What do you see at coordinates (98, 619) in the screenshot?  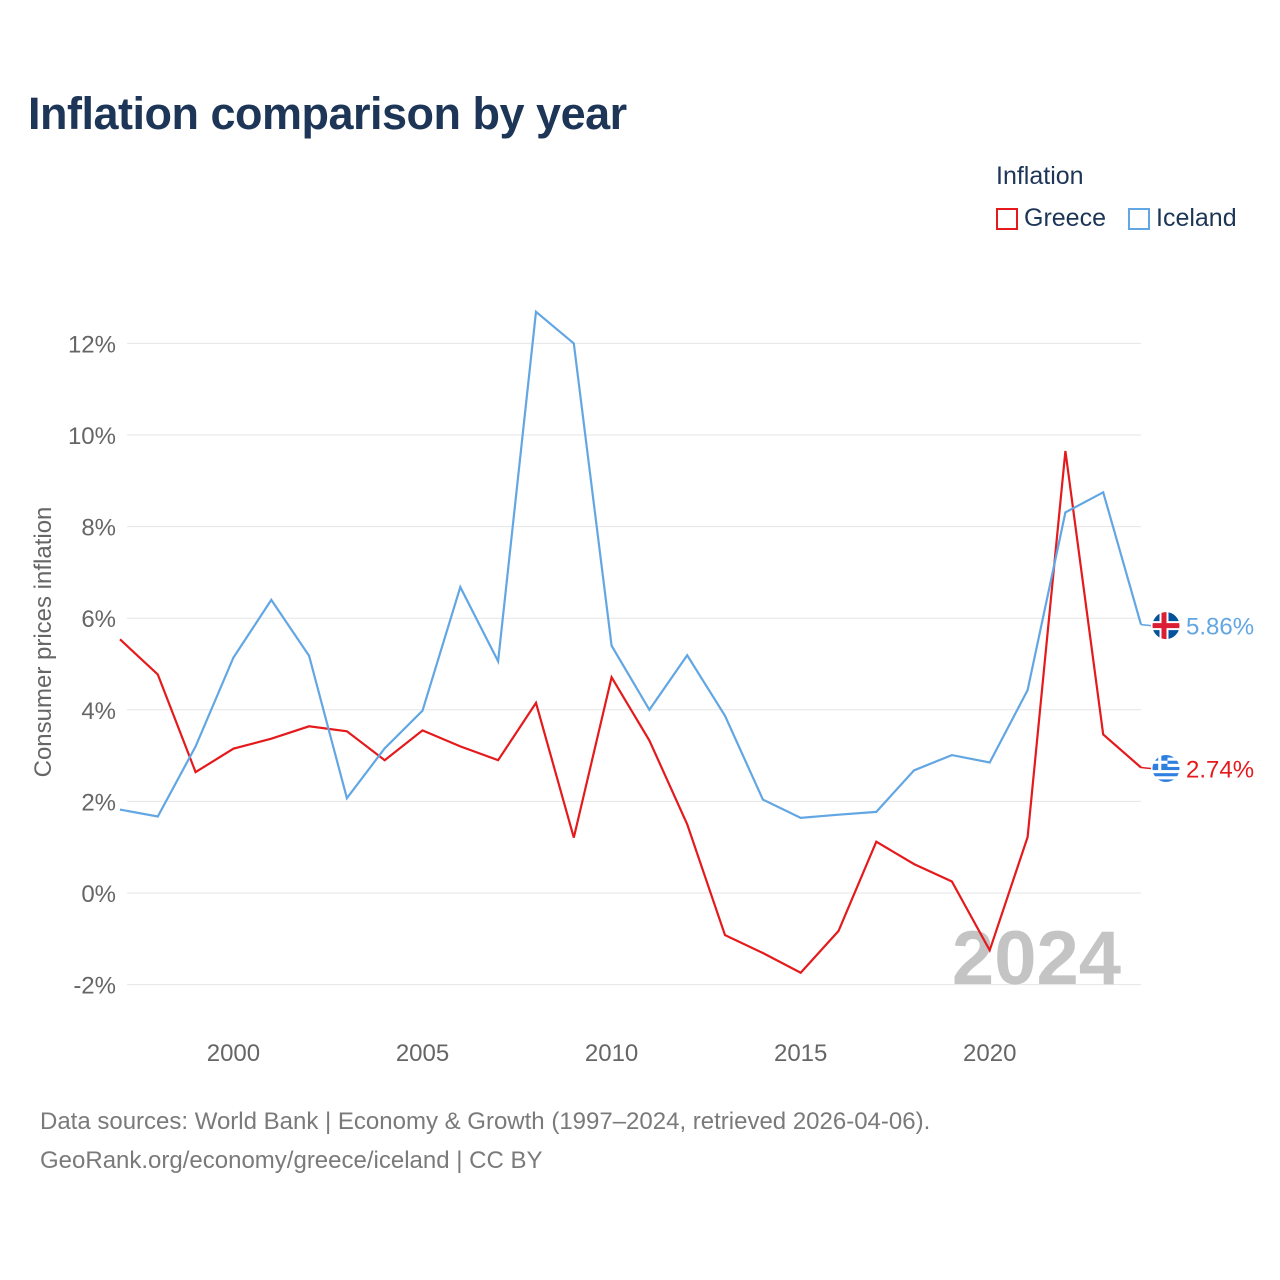 I see `y-tick-label: 6%` at bounding box center [98, 619].